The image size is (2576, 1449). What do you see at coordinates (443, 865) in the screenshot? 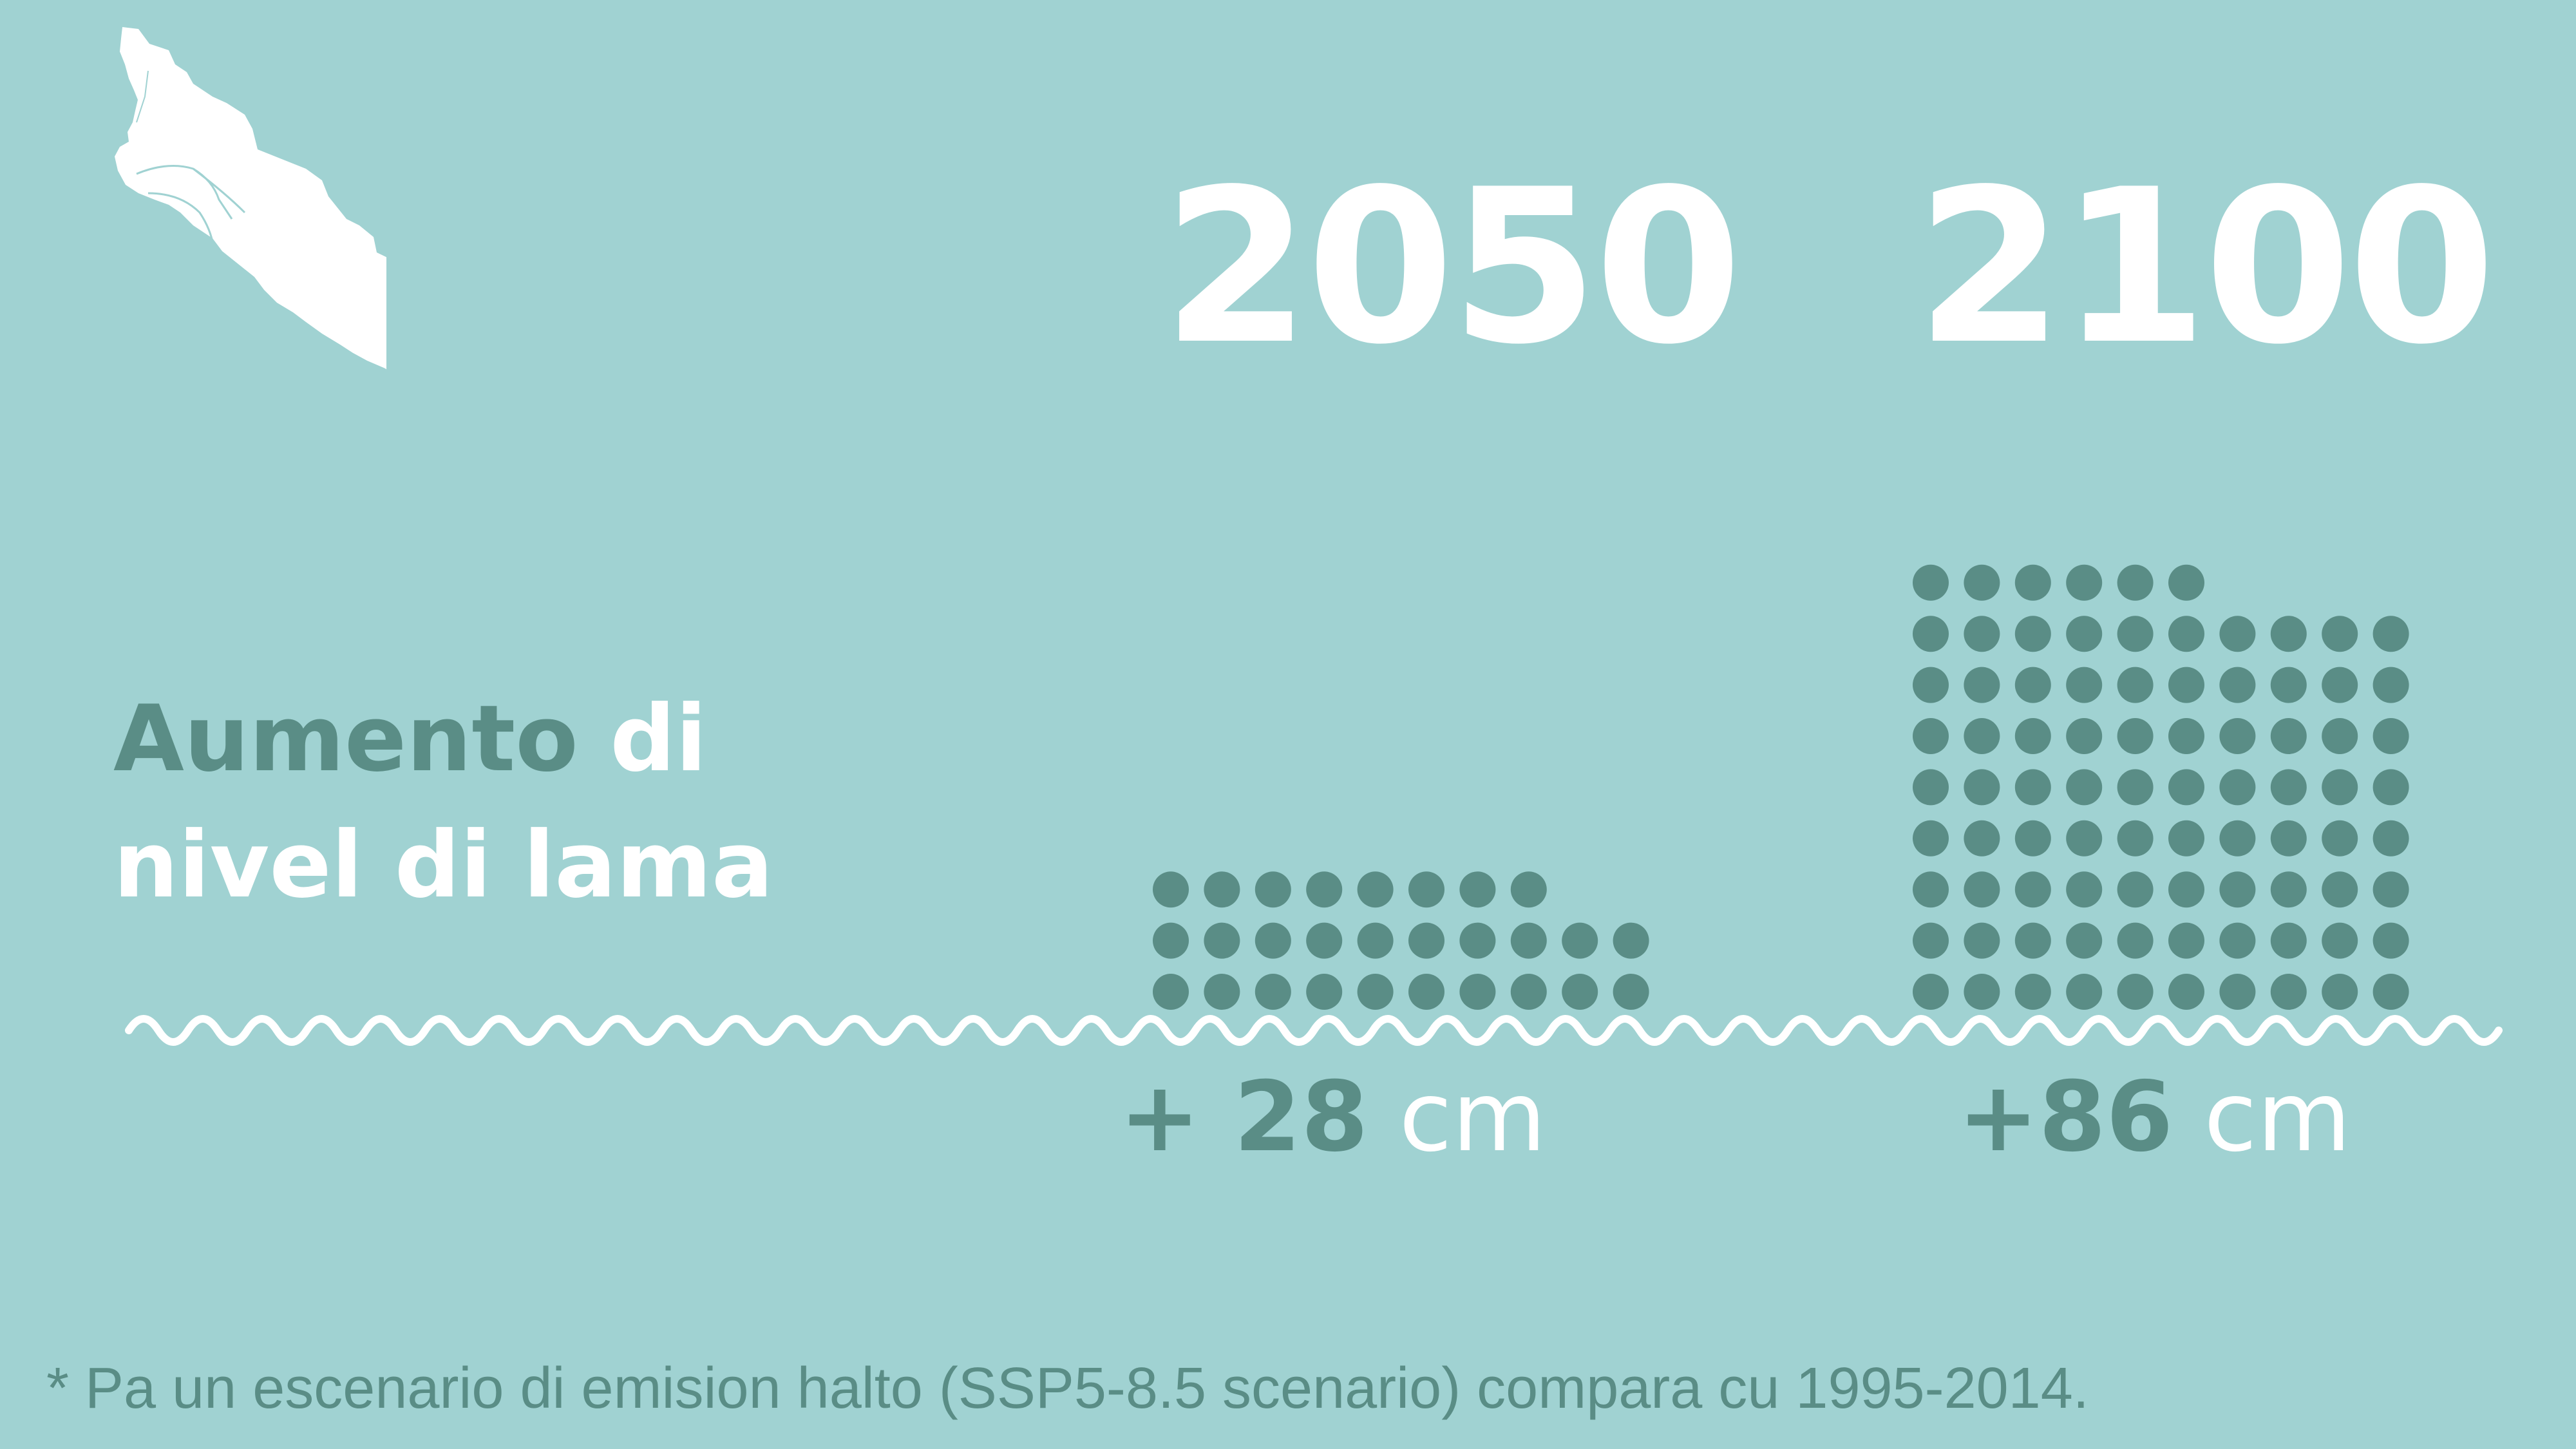
I see `headline-line-2: nivel di lama` at bounding box center [443, 865].